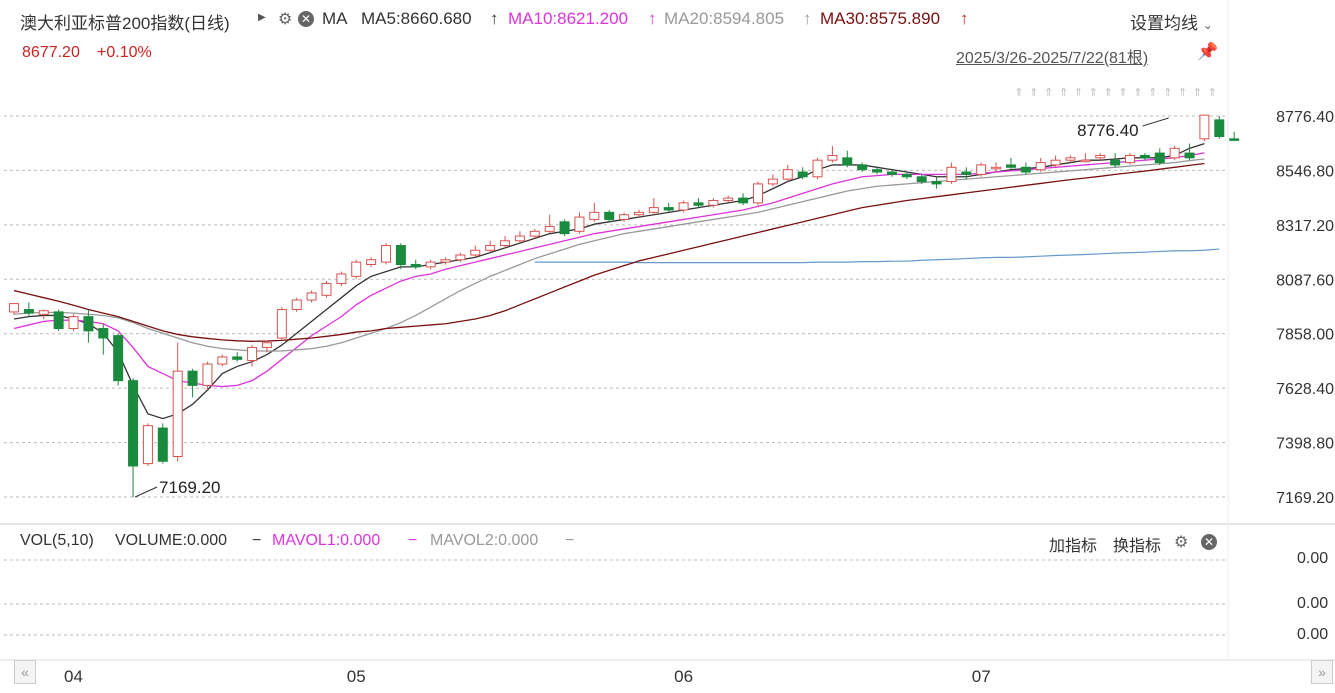  I want to click on scroll-left-button: «, so click(25, 672).